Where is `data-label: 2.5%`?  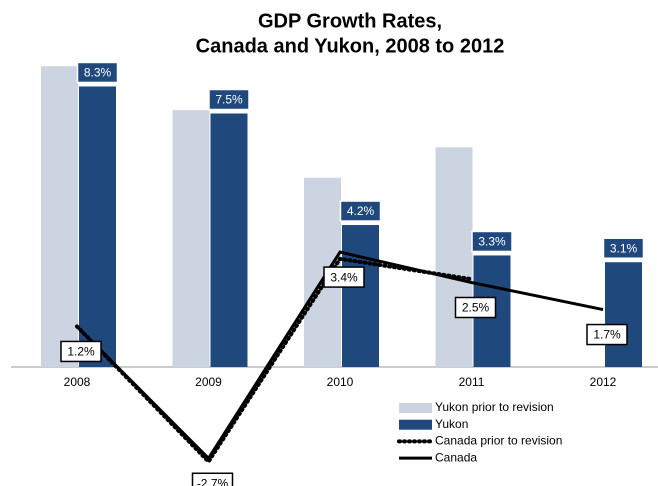
data-label: 2.5% is located at coordinates (476, 308).